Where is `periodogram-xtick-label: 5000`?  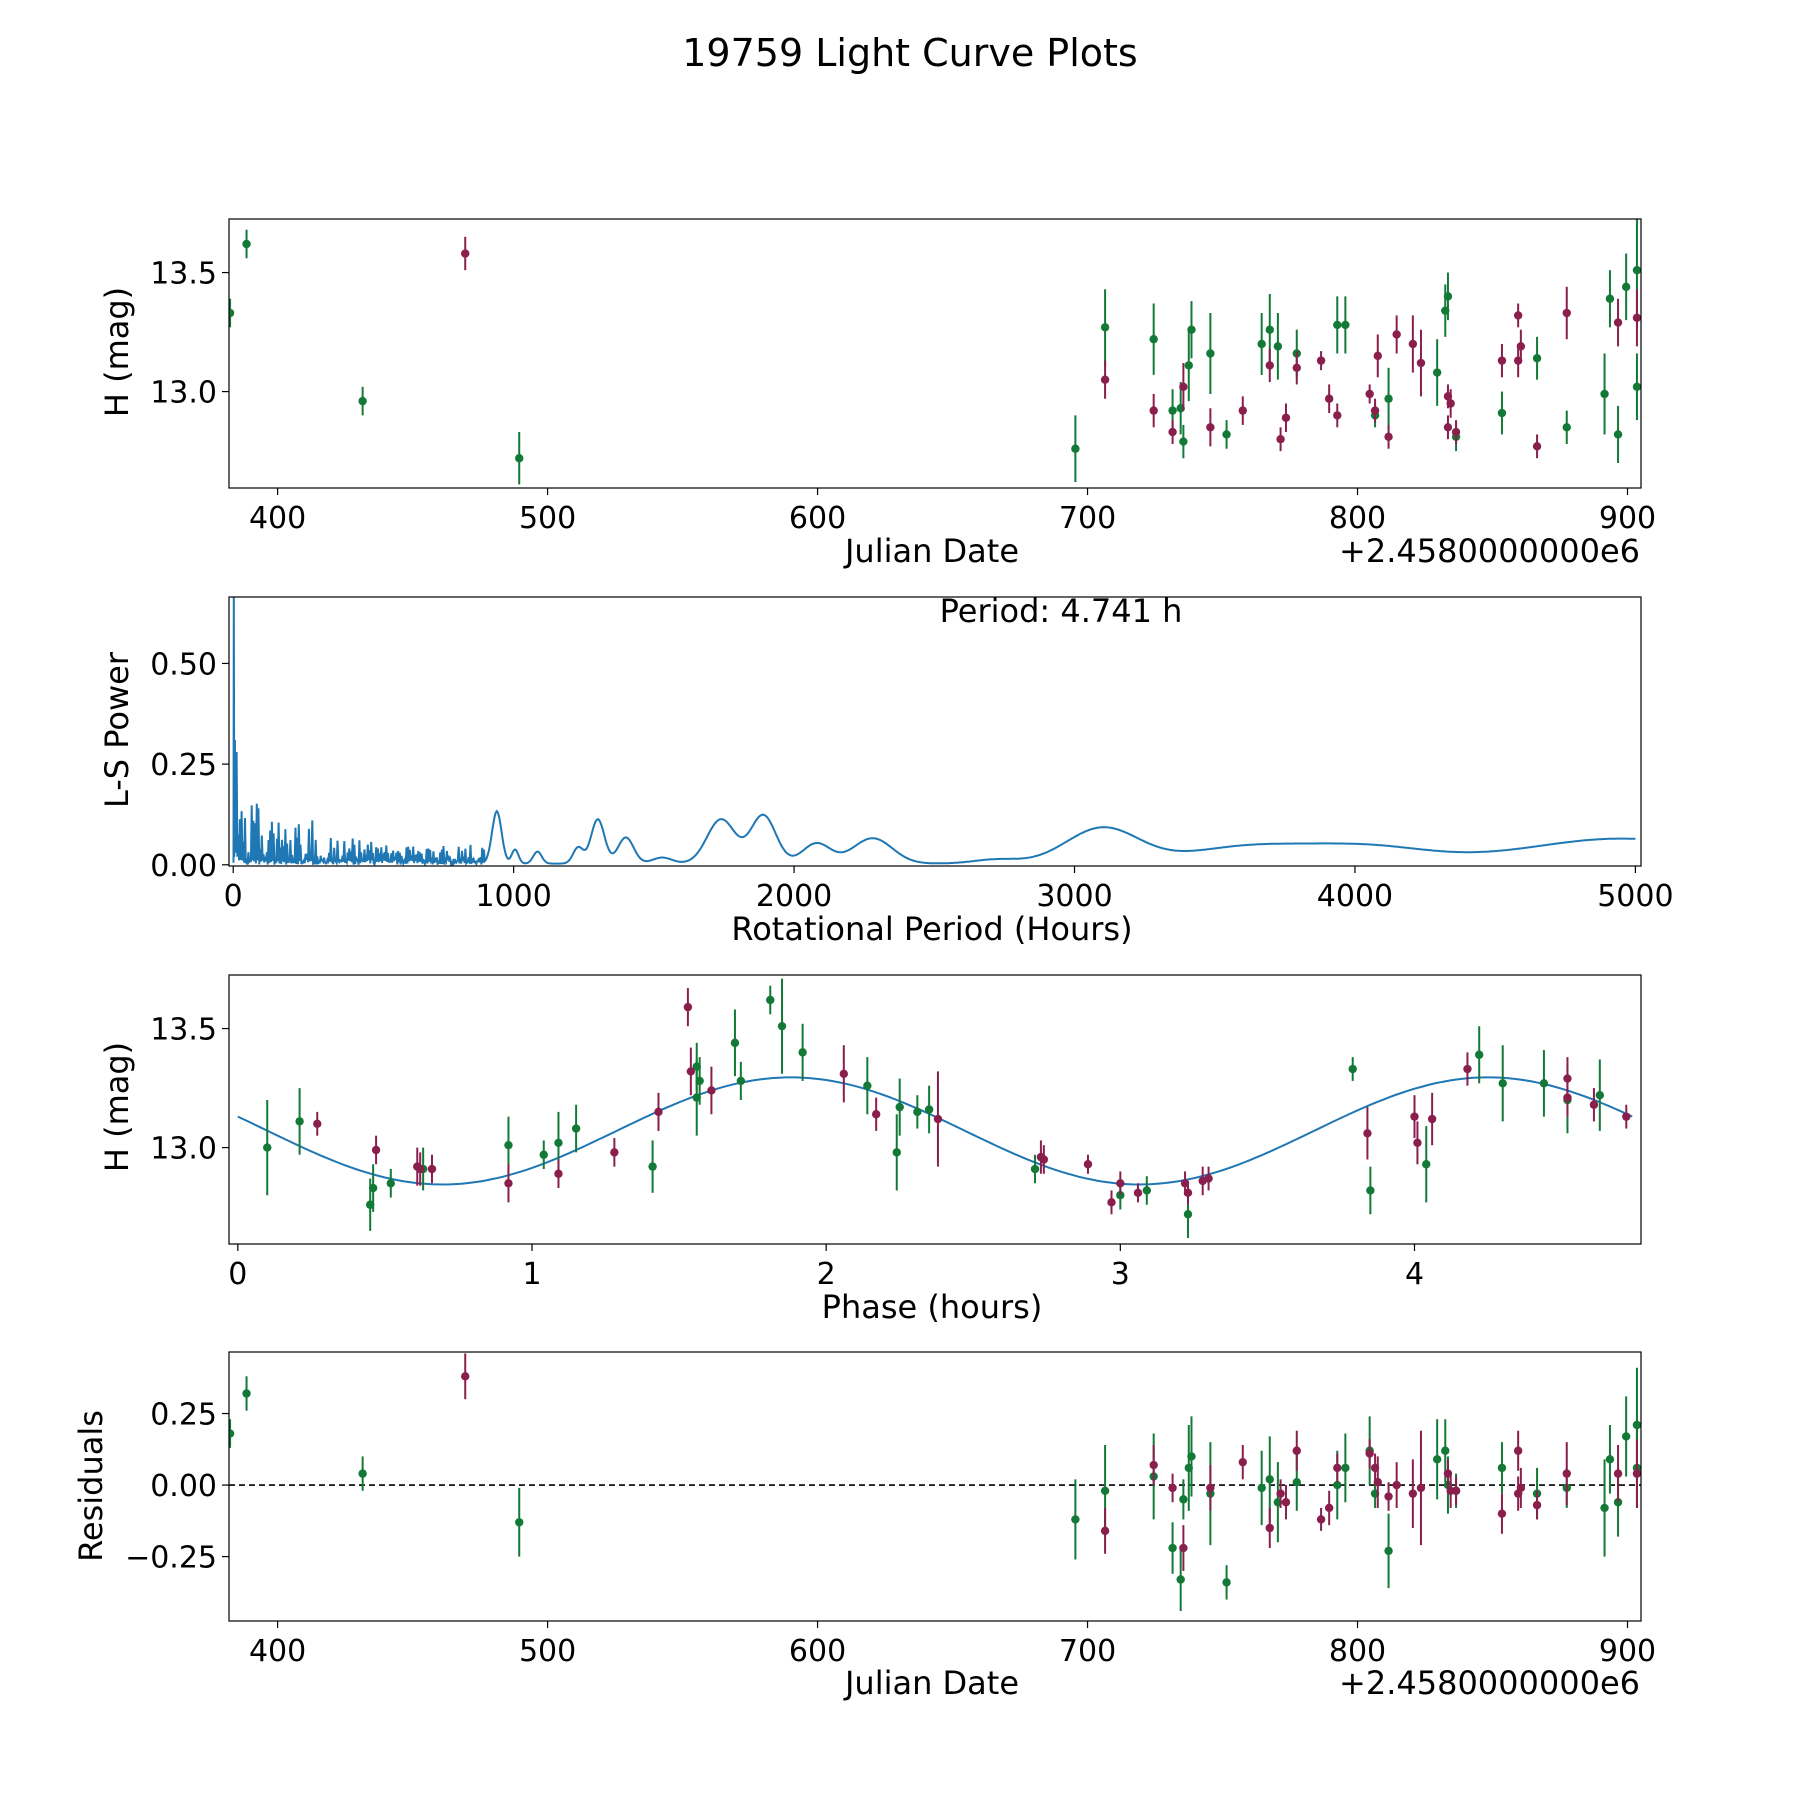
periodogram-xtick-label: 5000 is located at coordinates (1635, 896).